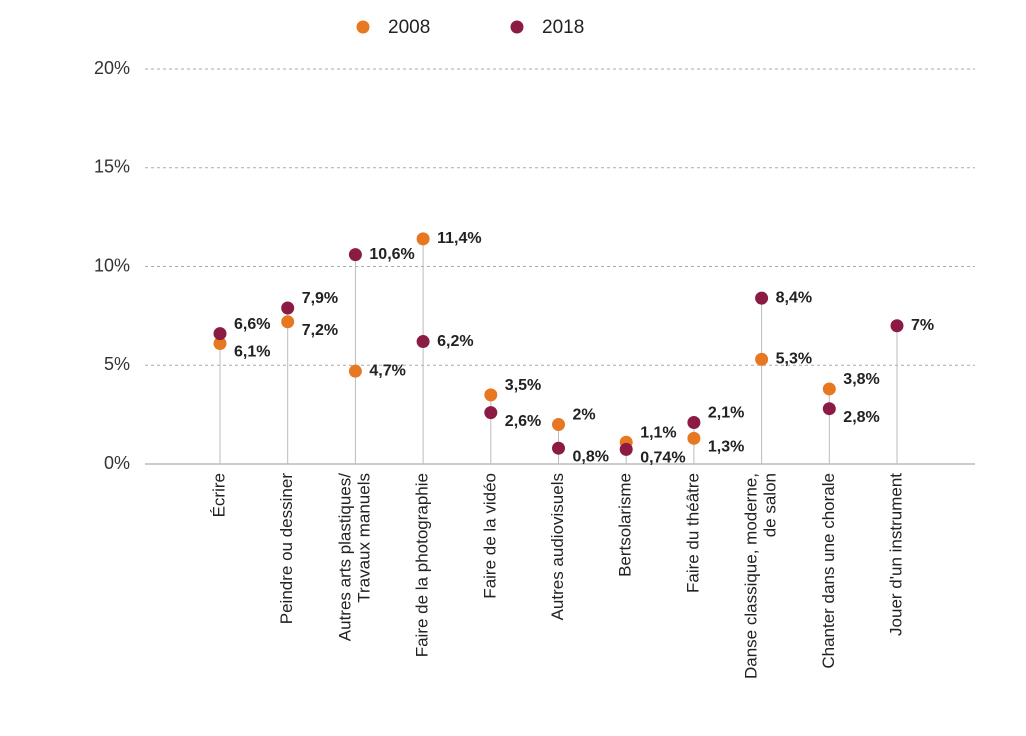 The height and width of the screenshot is (736, 1026). Describe the element at coordinates (726, 447) in the screenshot. I see `value-label: 1,3%` at that location.